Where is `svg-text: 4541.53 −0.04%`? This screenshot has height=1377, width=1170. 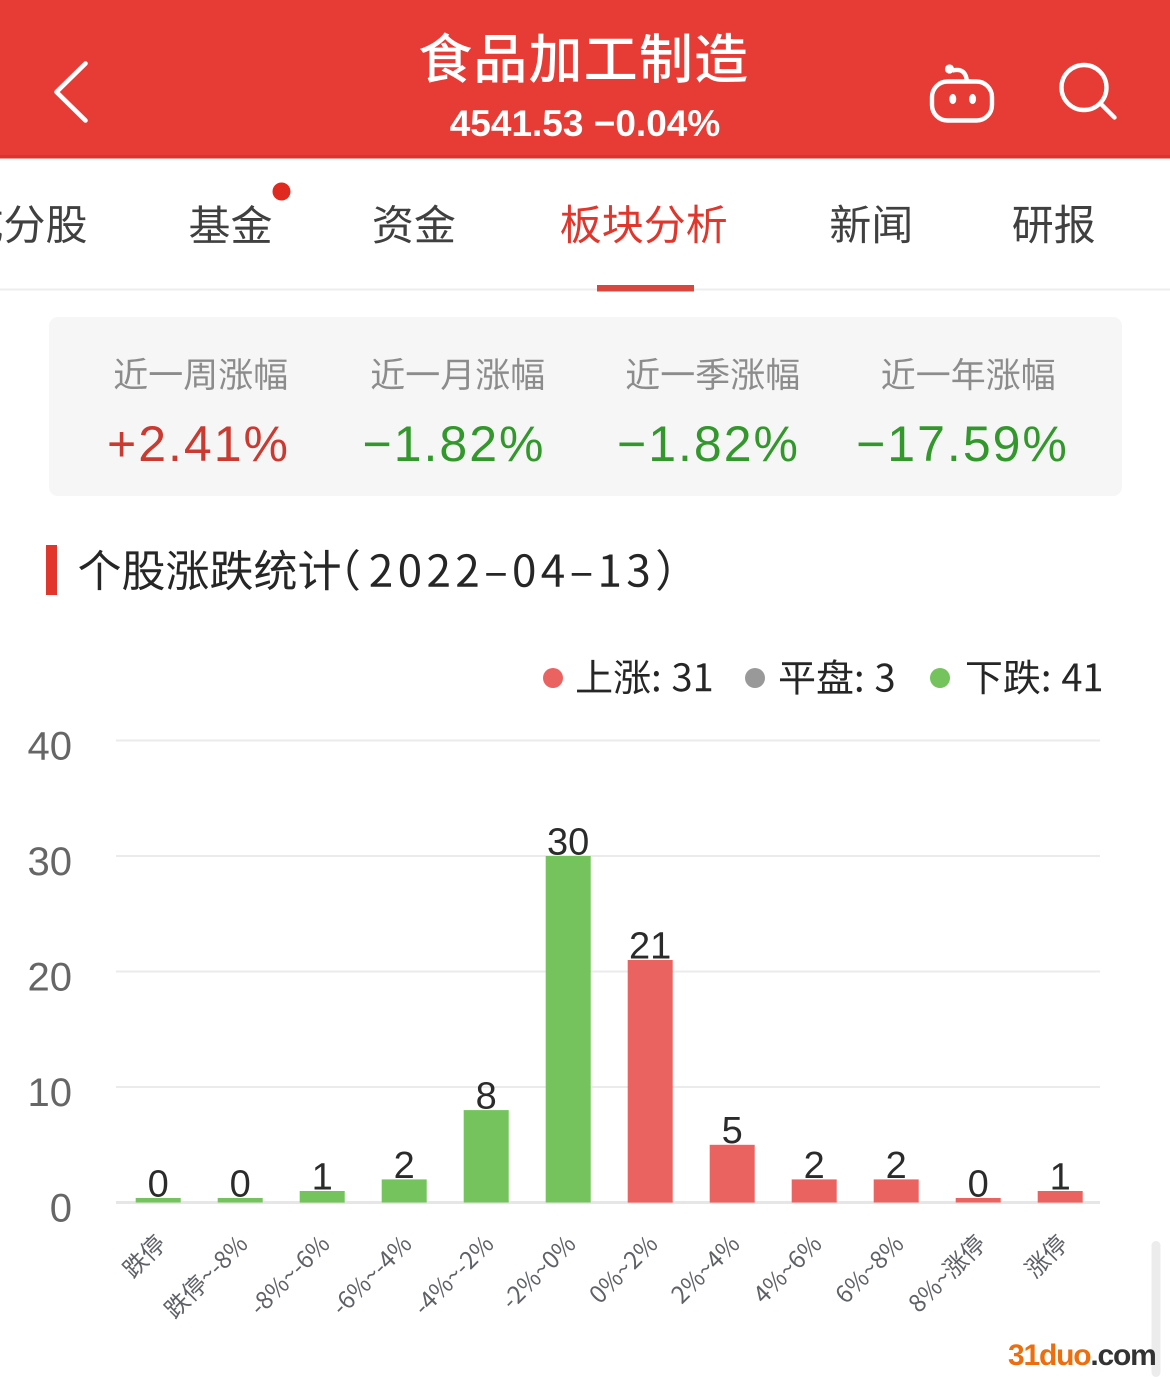
svg-text: 4541.53 −0.04% is located at coordinates (585, 123).